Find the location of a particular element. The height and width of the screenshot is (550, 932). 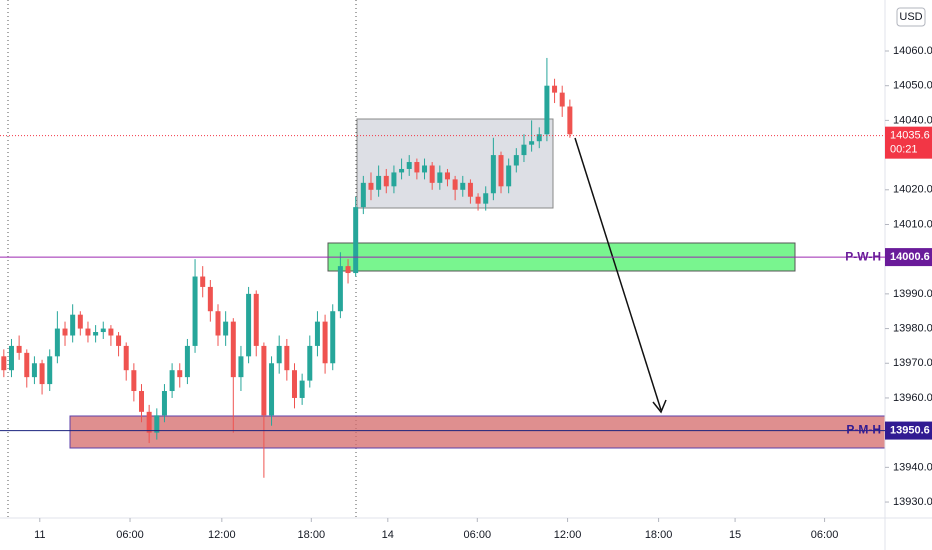

level-name: P-W-H is located at coordinates (863, 256).